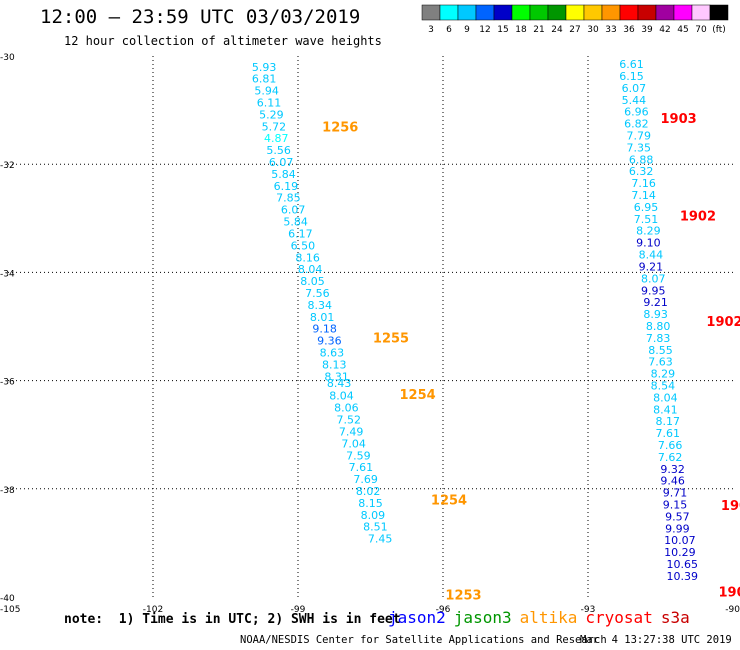 The height and width of the screenshot is (650, 740). I want to click on colorbar-label: 39, so click(647, 30).